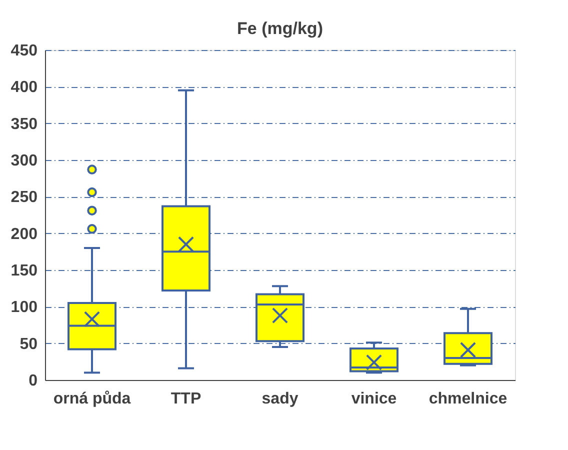 Image resolution: width=568 pixels, height=450 pixels. Describe the element at coordinates (186, 399) in the screenshot. I see `x-tick-label: TTP` at that location.